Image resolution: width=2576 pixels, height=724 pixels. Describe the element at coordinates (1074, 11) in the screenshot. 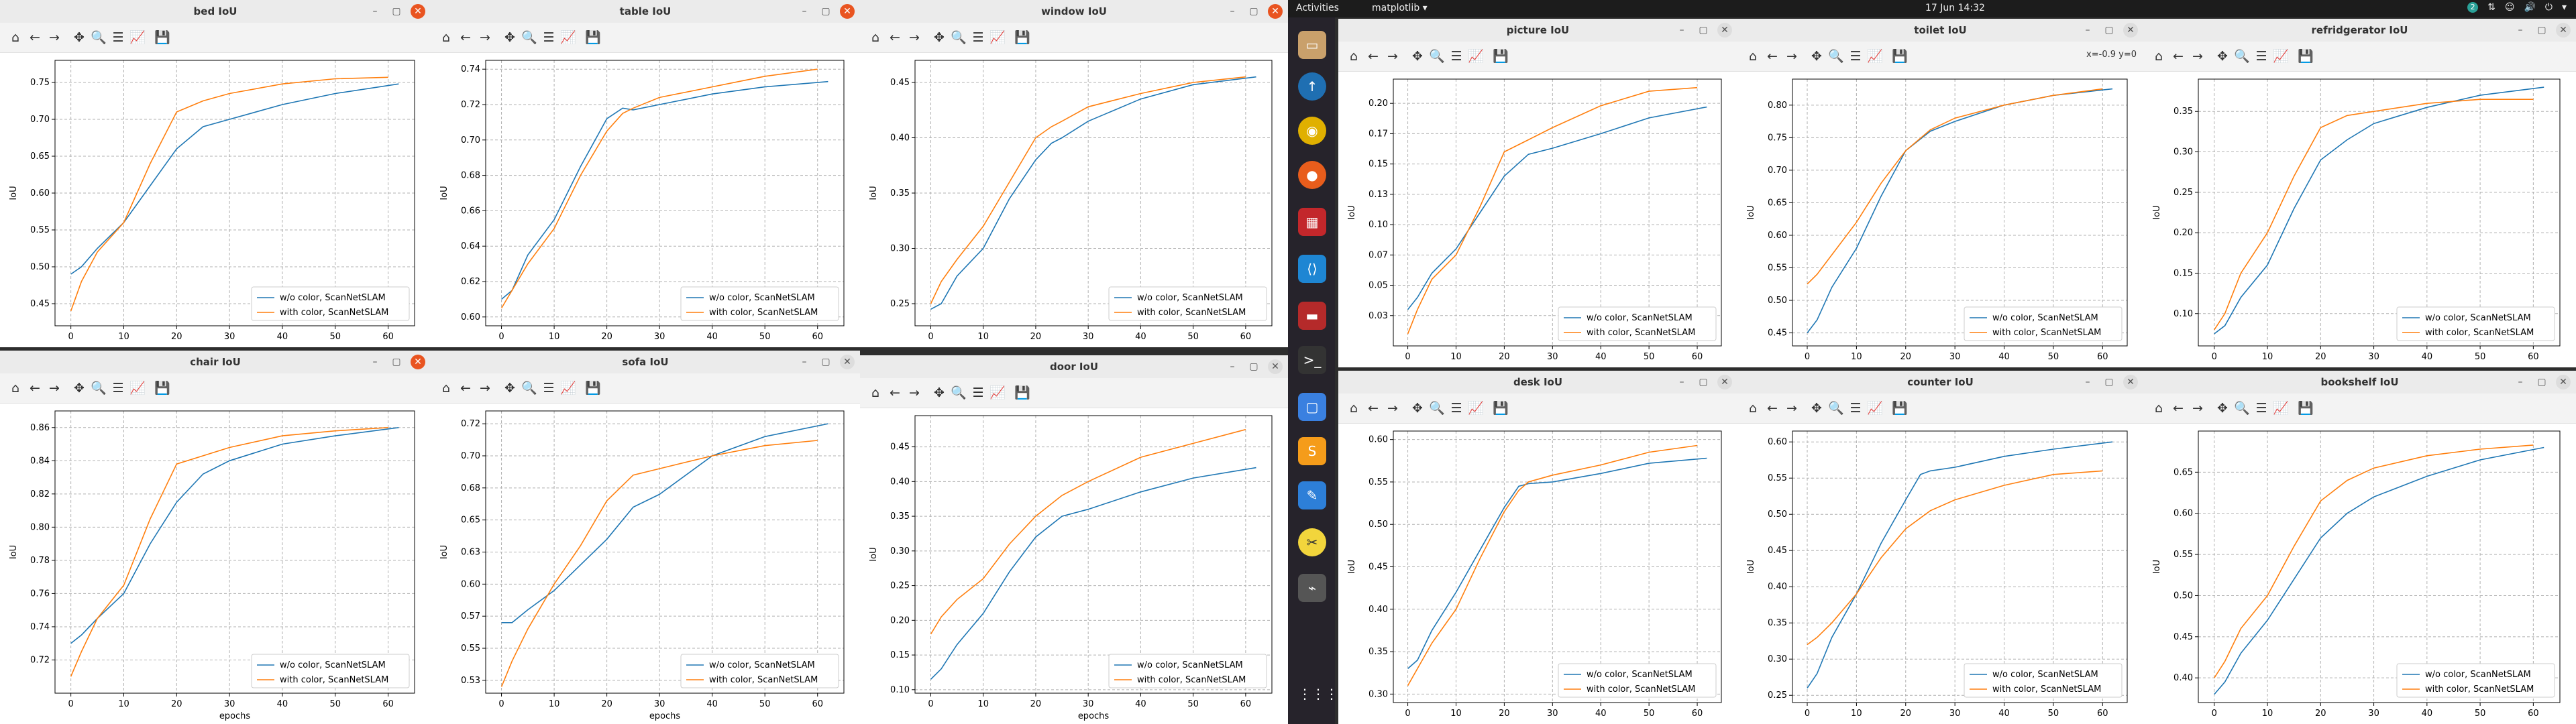

I see `window-titlebar: window IoU – ▢ ✕` at that location.